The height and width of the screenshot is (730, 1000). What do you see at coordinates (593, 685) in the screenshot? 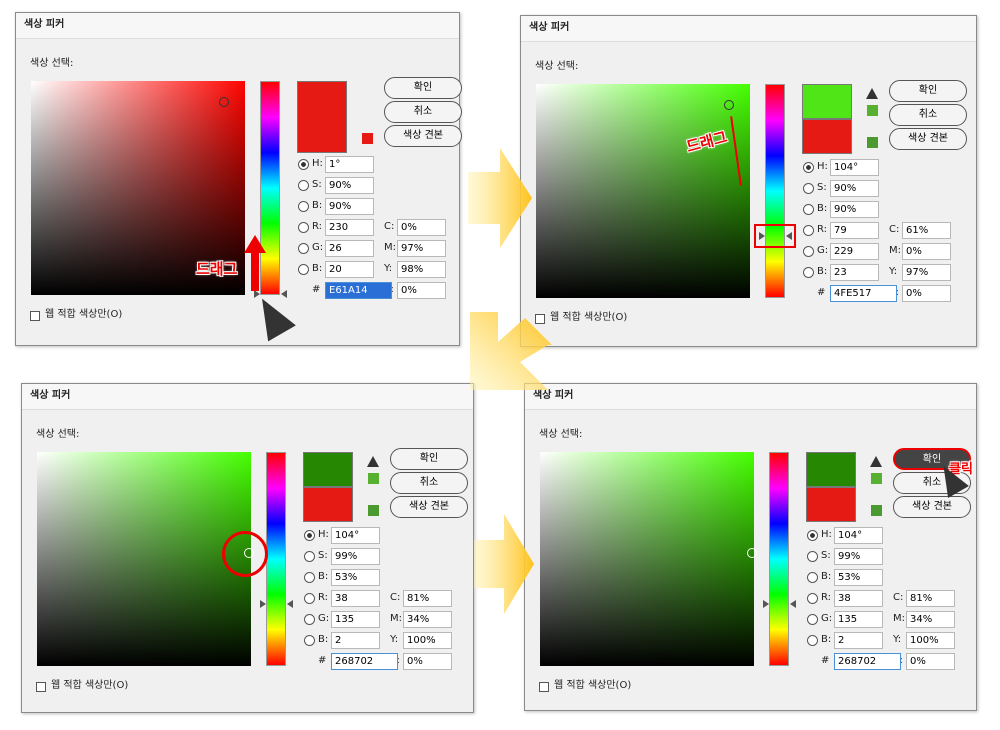
I see `web-only-label: 웹 적합 색상만(O)` at bounding box center [593, 685].